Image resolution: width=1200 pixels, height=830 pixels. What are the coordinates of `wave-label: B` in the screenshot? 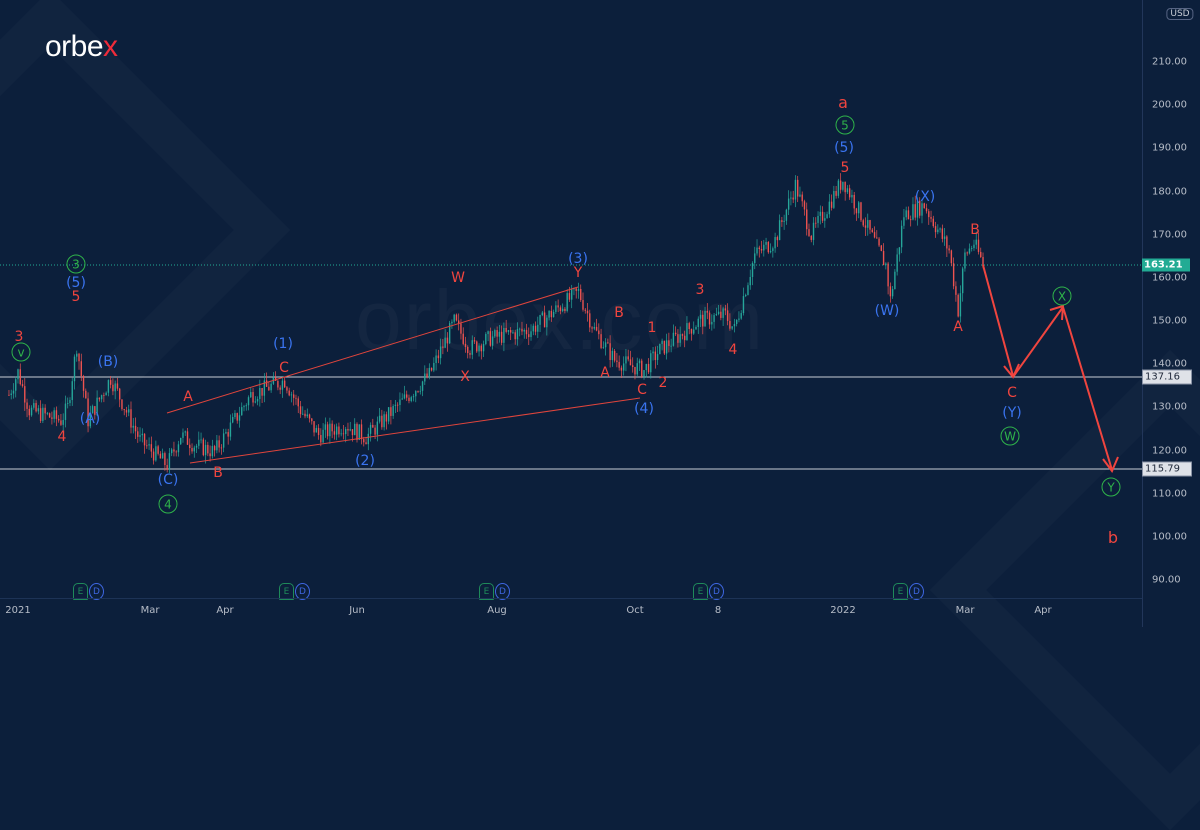 It's located at (218, 473).